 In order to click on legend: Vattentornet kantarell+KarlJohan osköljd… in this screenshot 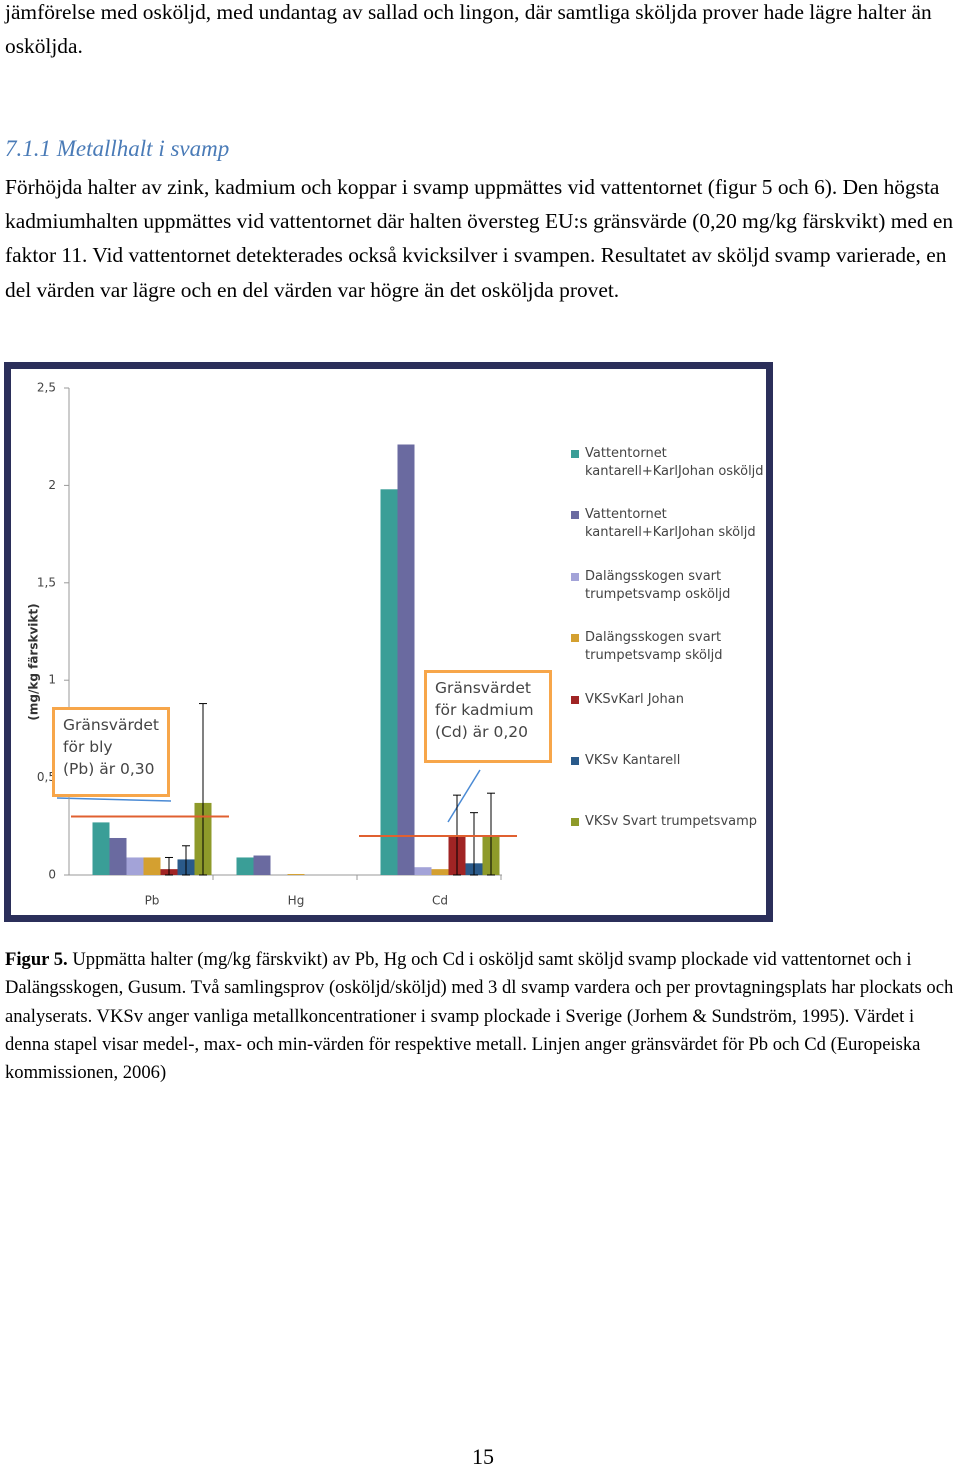, I will do `click(669, 660)`.